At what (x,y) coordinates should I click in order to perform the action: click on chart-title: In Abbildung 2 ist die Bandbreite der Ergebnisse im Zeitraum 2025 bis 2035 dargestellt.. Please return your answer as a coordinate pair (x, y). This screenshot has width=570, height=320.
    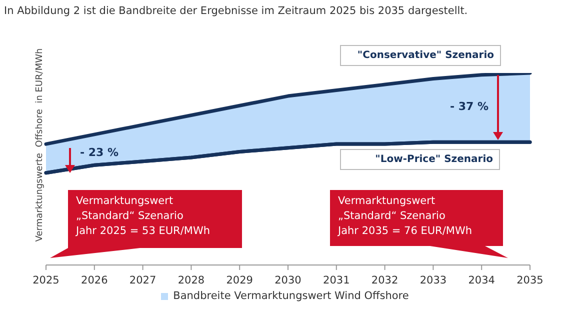
    Looking at the image, I should click on (236, 11).